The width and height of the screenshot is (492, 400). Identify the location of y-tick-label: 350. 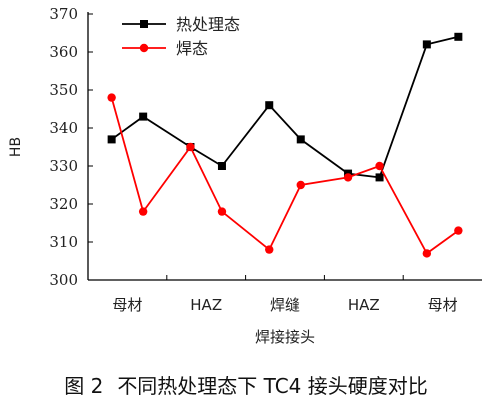
(63, 90).